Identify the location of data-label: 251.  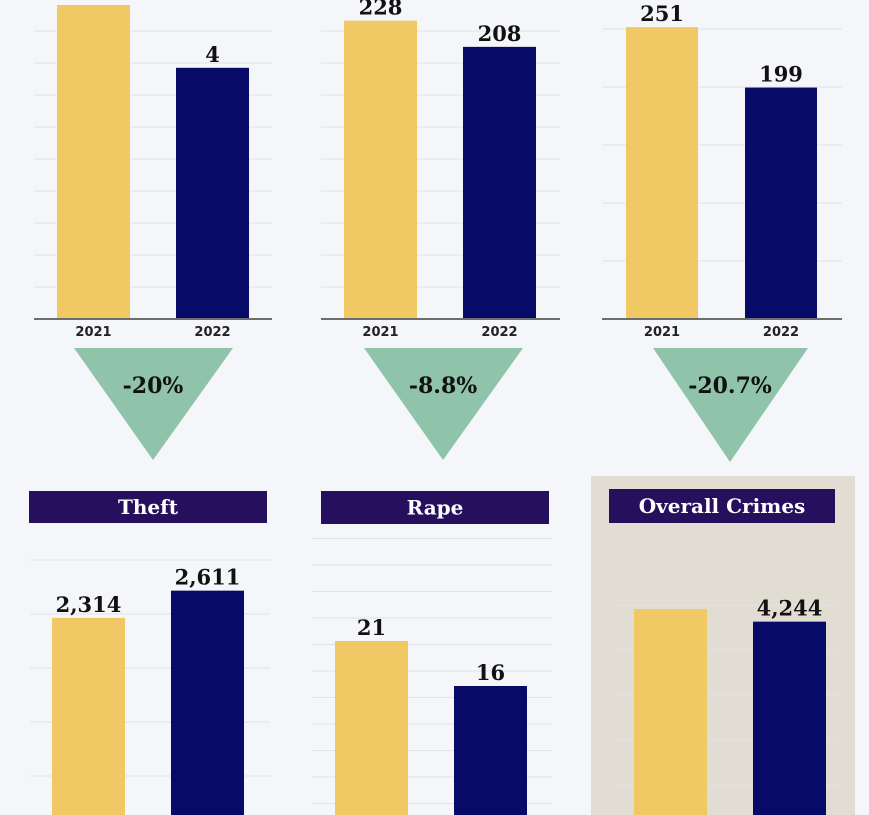
(662, 13).